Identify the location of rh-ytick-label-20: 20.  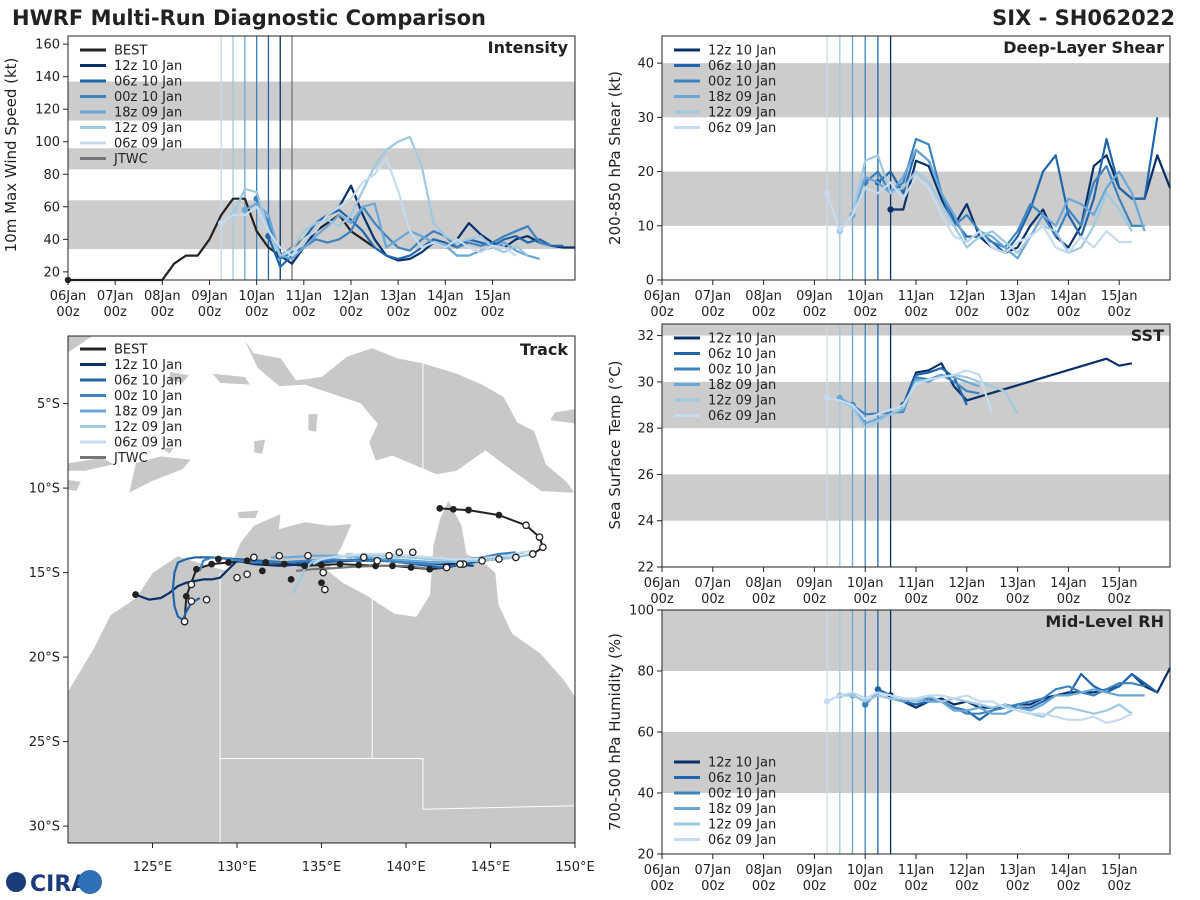
(645, 855).